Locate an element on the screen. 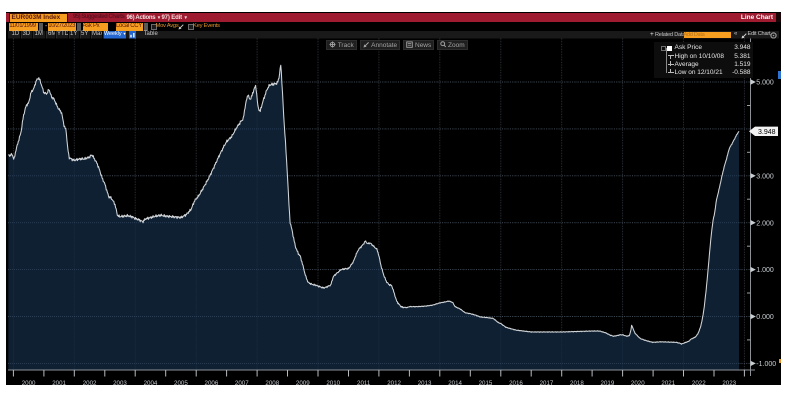 The height and width of the screenshot is (410, 794). svg-text: 2004 is located at coordinates (151, 382).